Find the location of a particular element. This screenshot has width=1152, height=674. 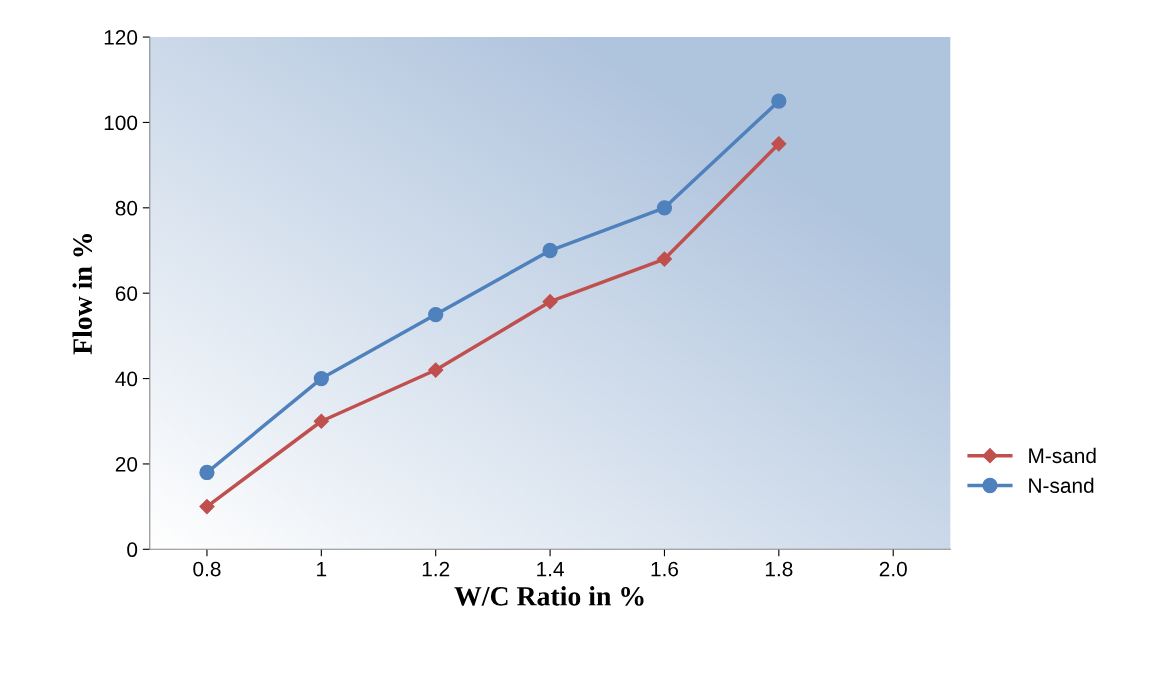

y-tick-label: 40 is located at coordinates (126, 379).